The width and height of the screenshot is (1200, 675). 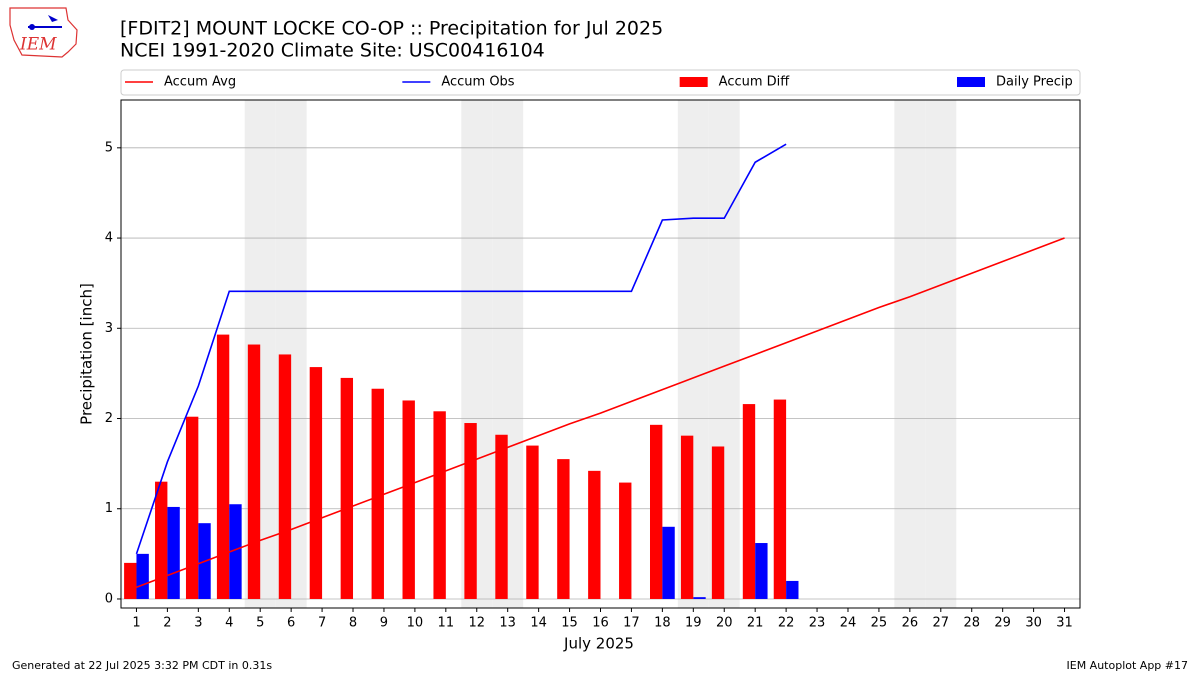 I want to click on x-tick-label: 16, so click(x=600, y=623).